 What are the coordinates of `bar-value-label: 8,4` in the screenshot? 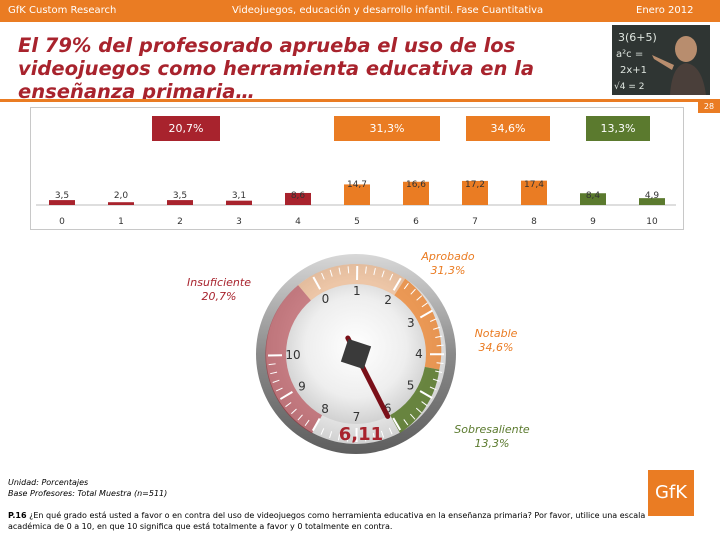 It's located at (593, 196).